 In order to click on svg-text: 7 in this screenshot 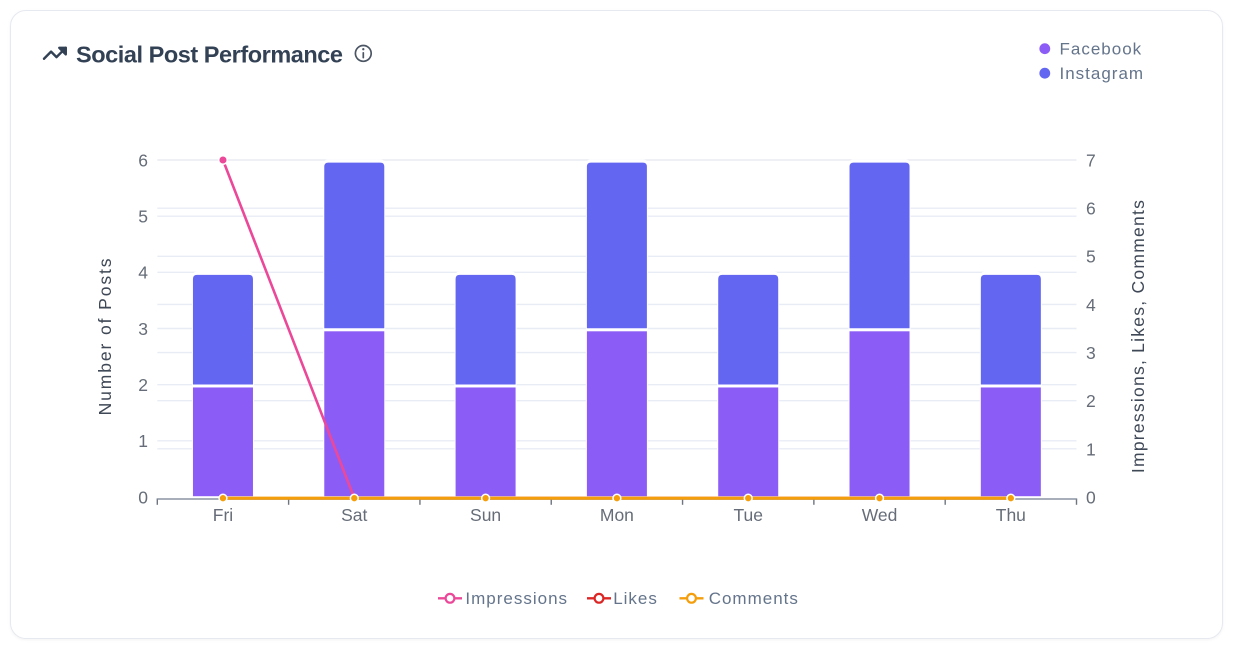, I will do `click(1091, 160)`.